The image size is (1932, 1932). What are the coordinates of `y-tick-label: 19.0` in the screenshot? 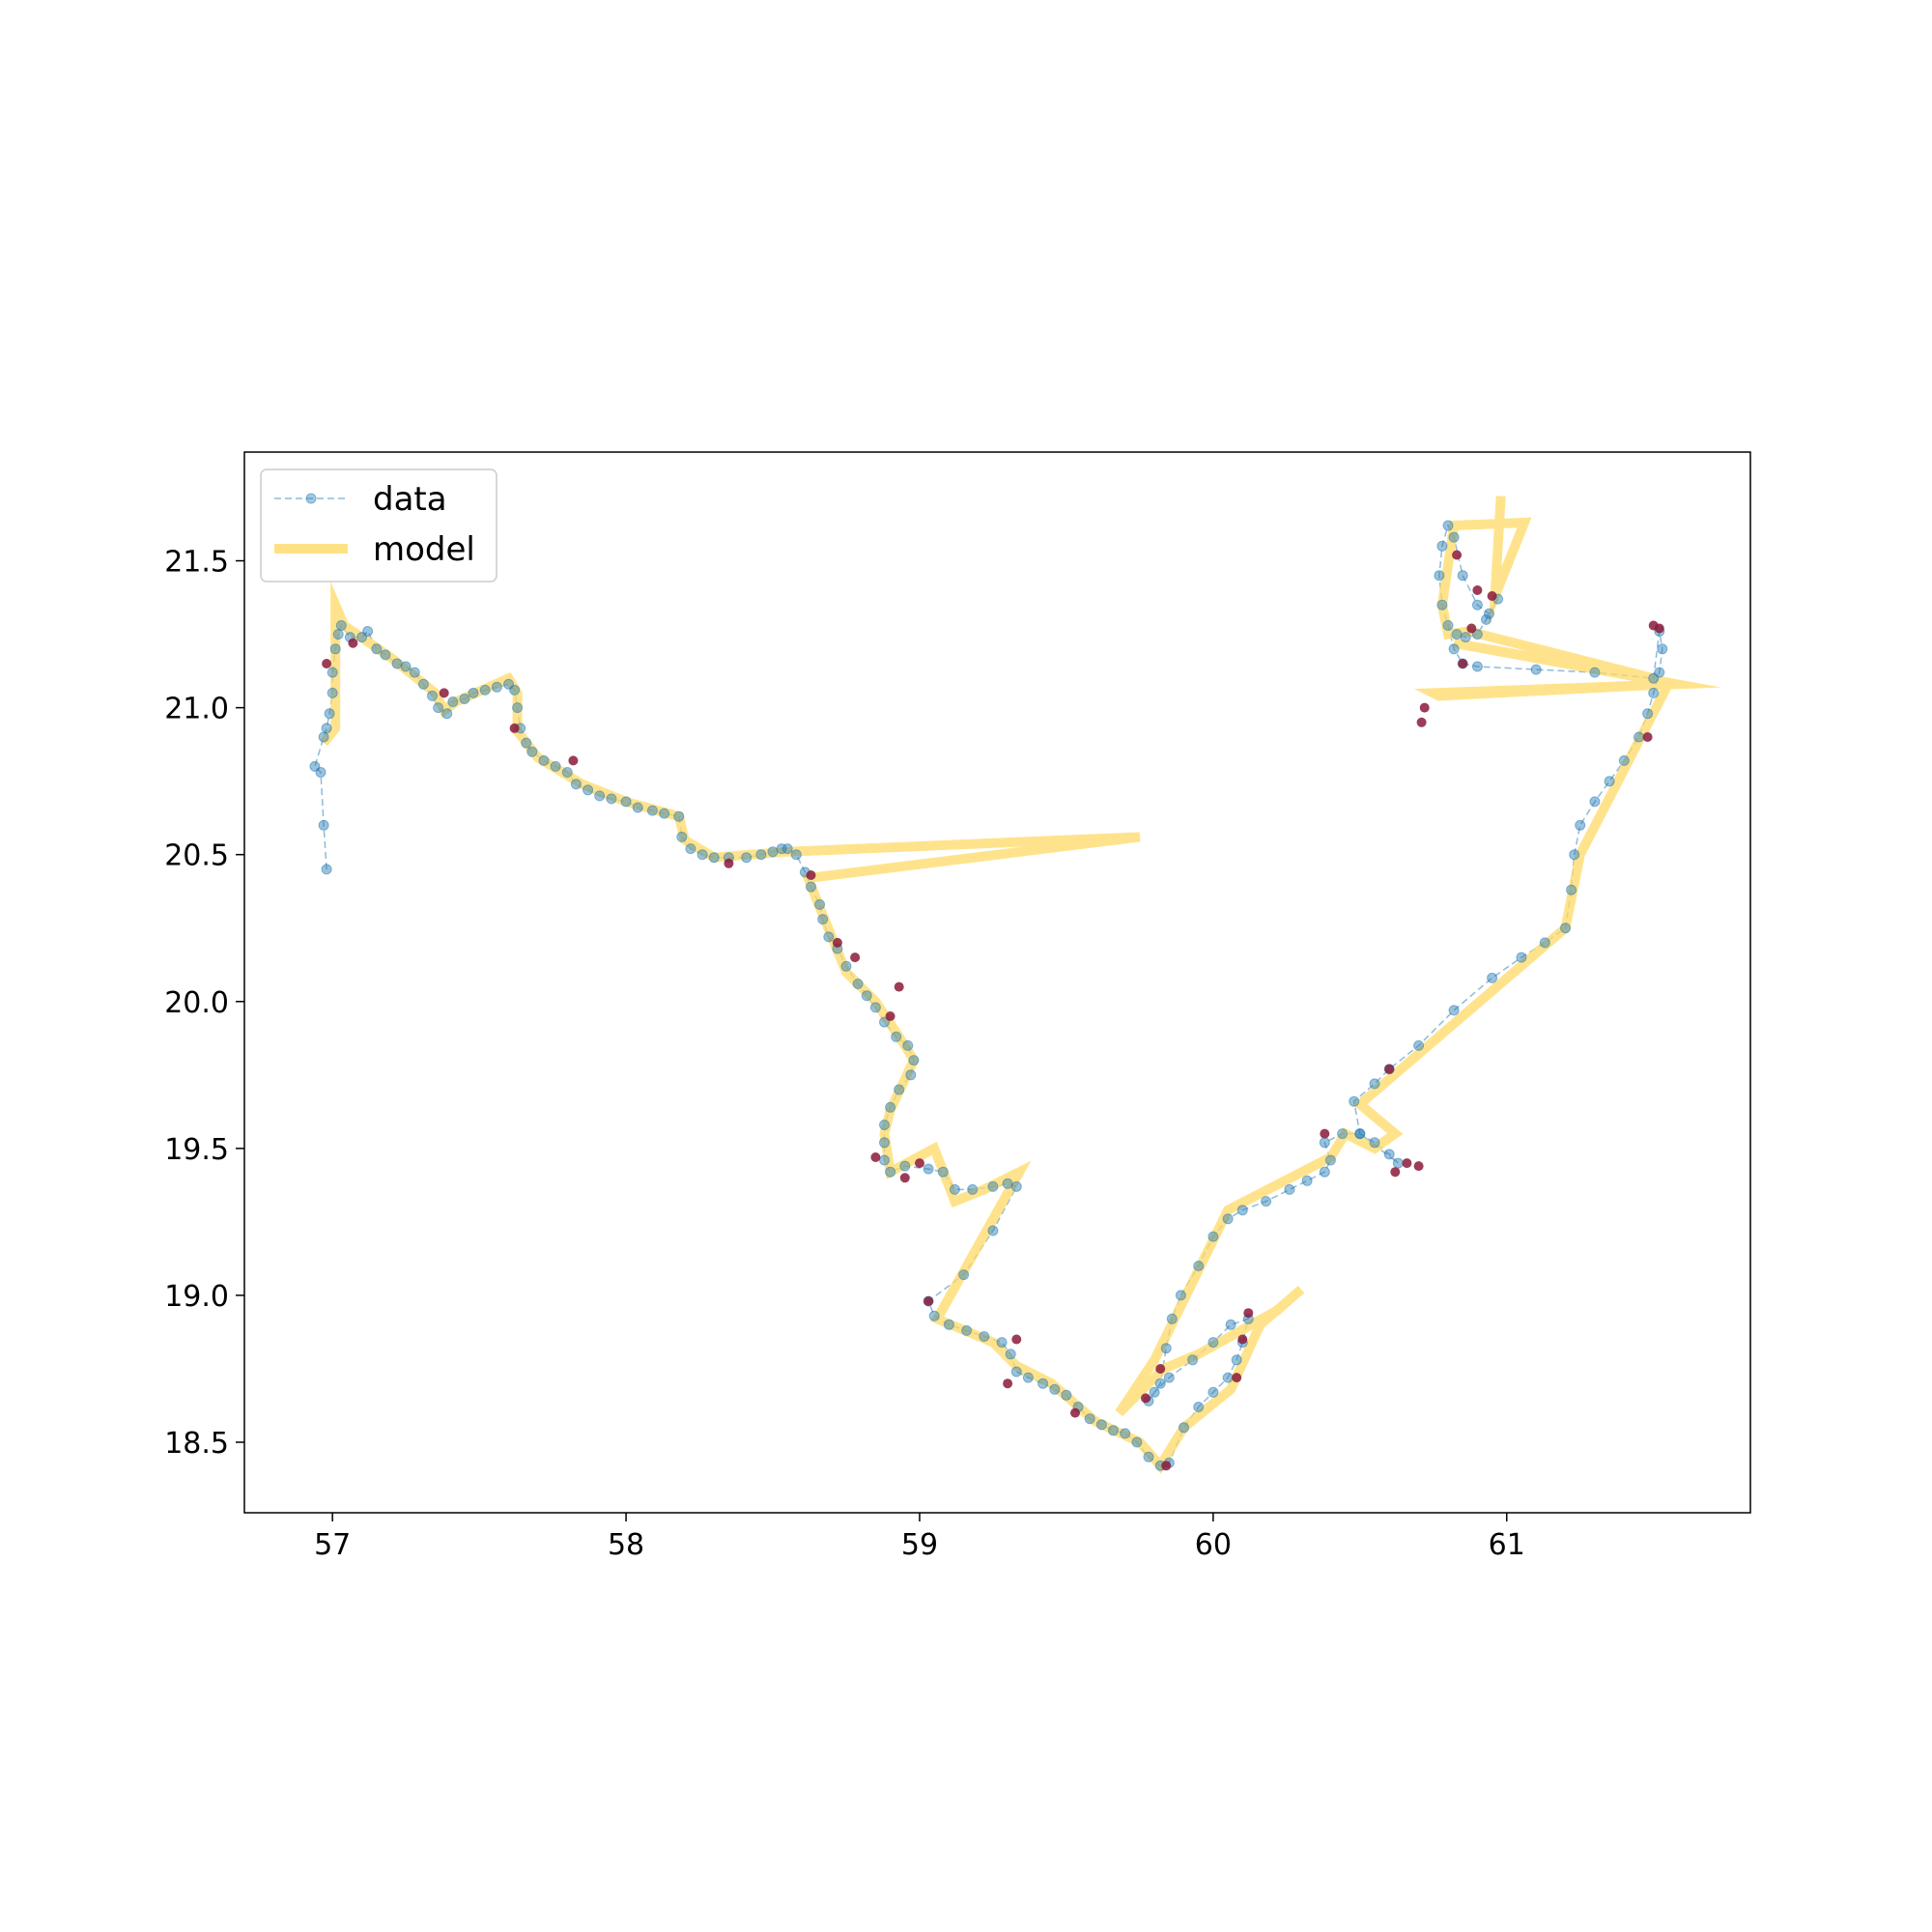 It's located at (196, 1297).